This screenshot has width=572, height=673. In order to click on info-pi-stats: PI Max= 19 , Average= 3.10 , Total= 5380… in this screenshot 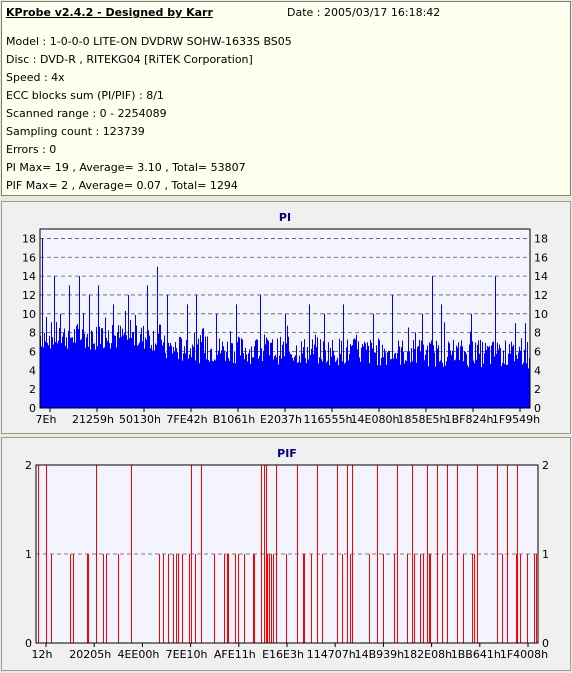, I will do `click(126, 167)`.